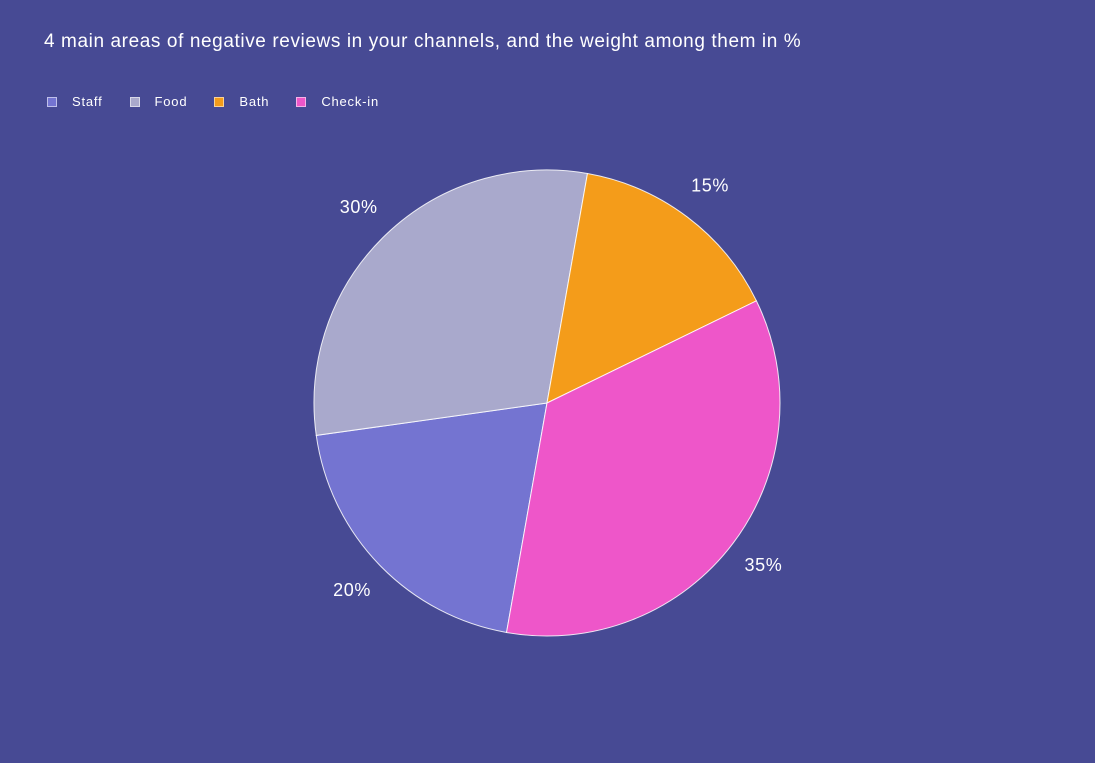 Image resolution: width=1095 pixels, height=763 pixels. What do you see at coordinates (254, 101) in the screenshot?
I see `legend-label-bath: Bath` at bounding box center [254, 101].